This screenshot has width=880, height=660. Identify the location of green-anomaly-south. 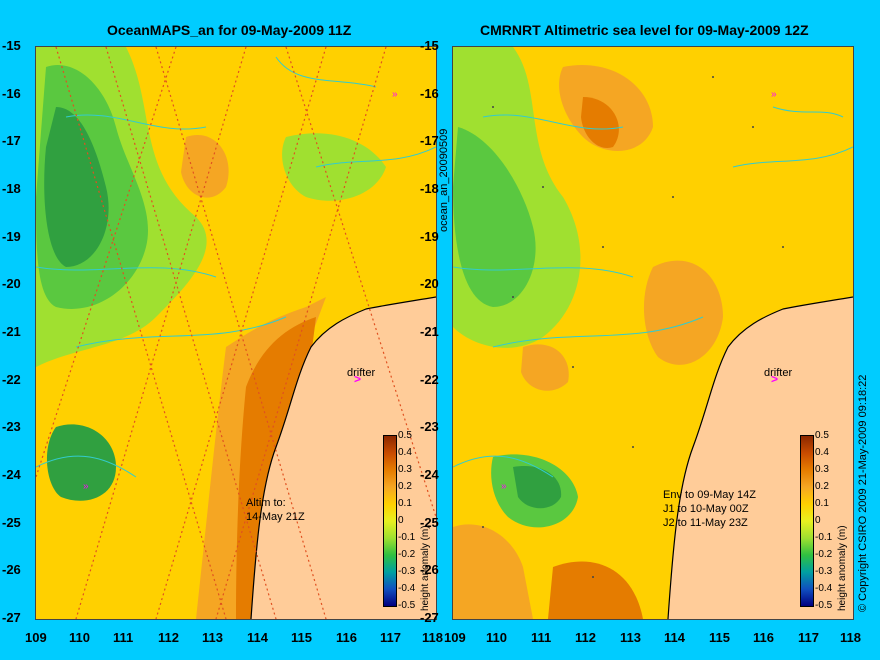
(81, 462).